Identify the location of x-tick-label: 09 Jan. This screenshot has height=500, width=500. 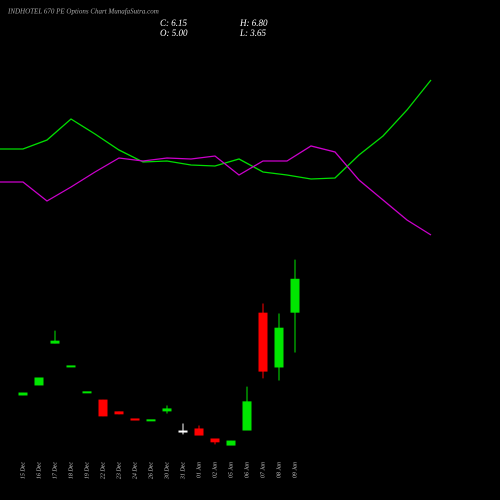
(295, 470).